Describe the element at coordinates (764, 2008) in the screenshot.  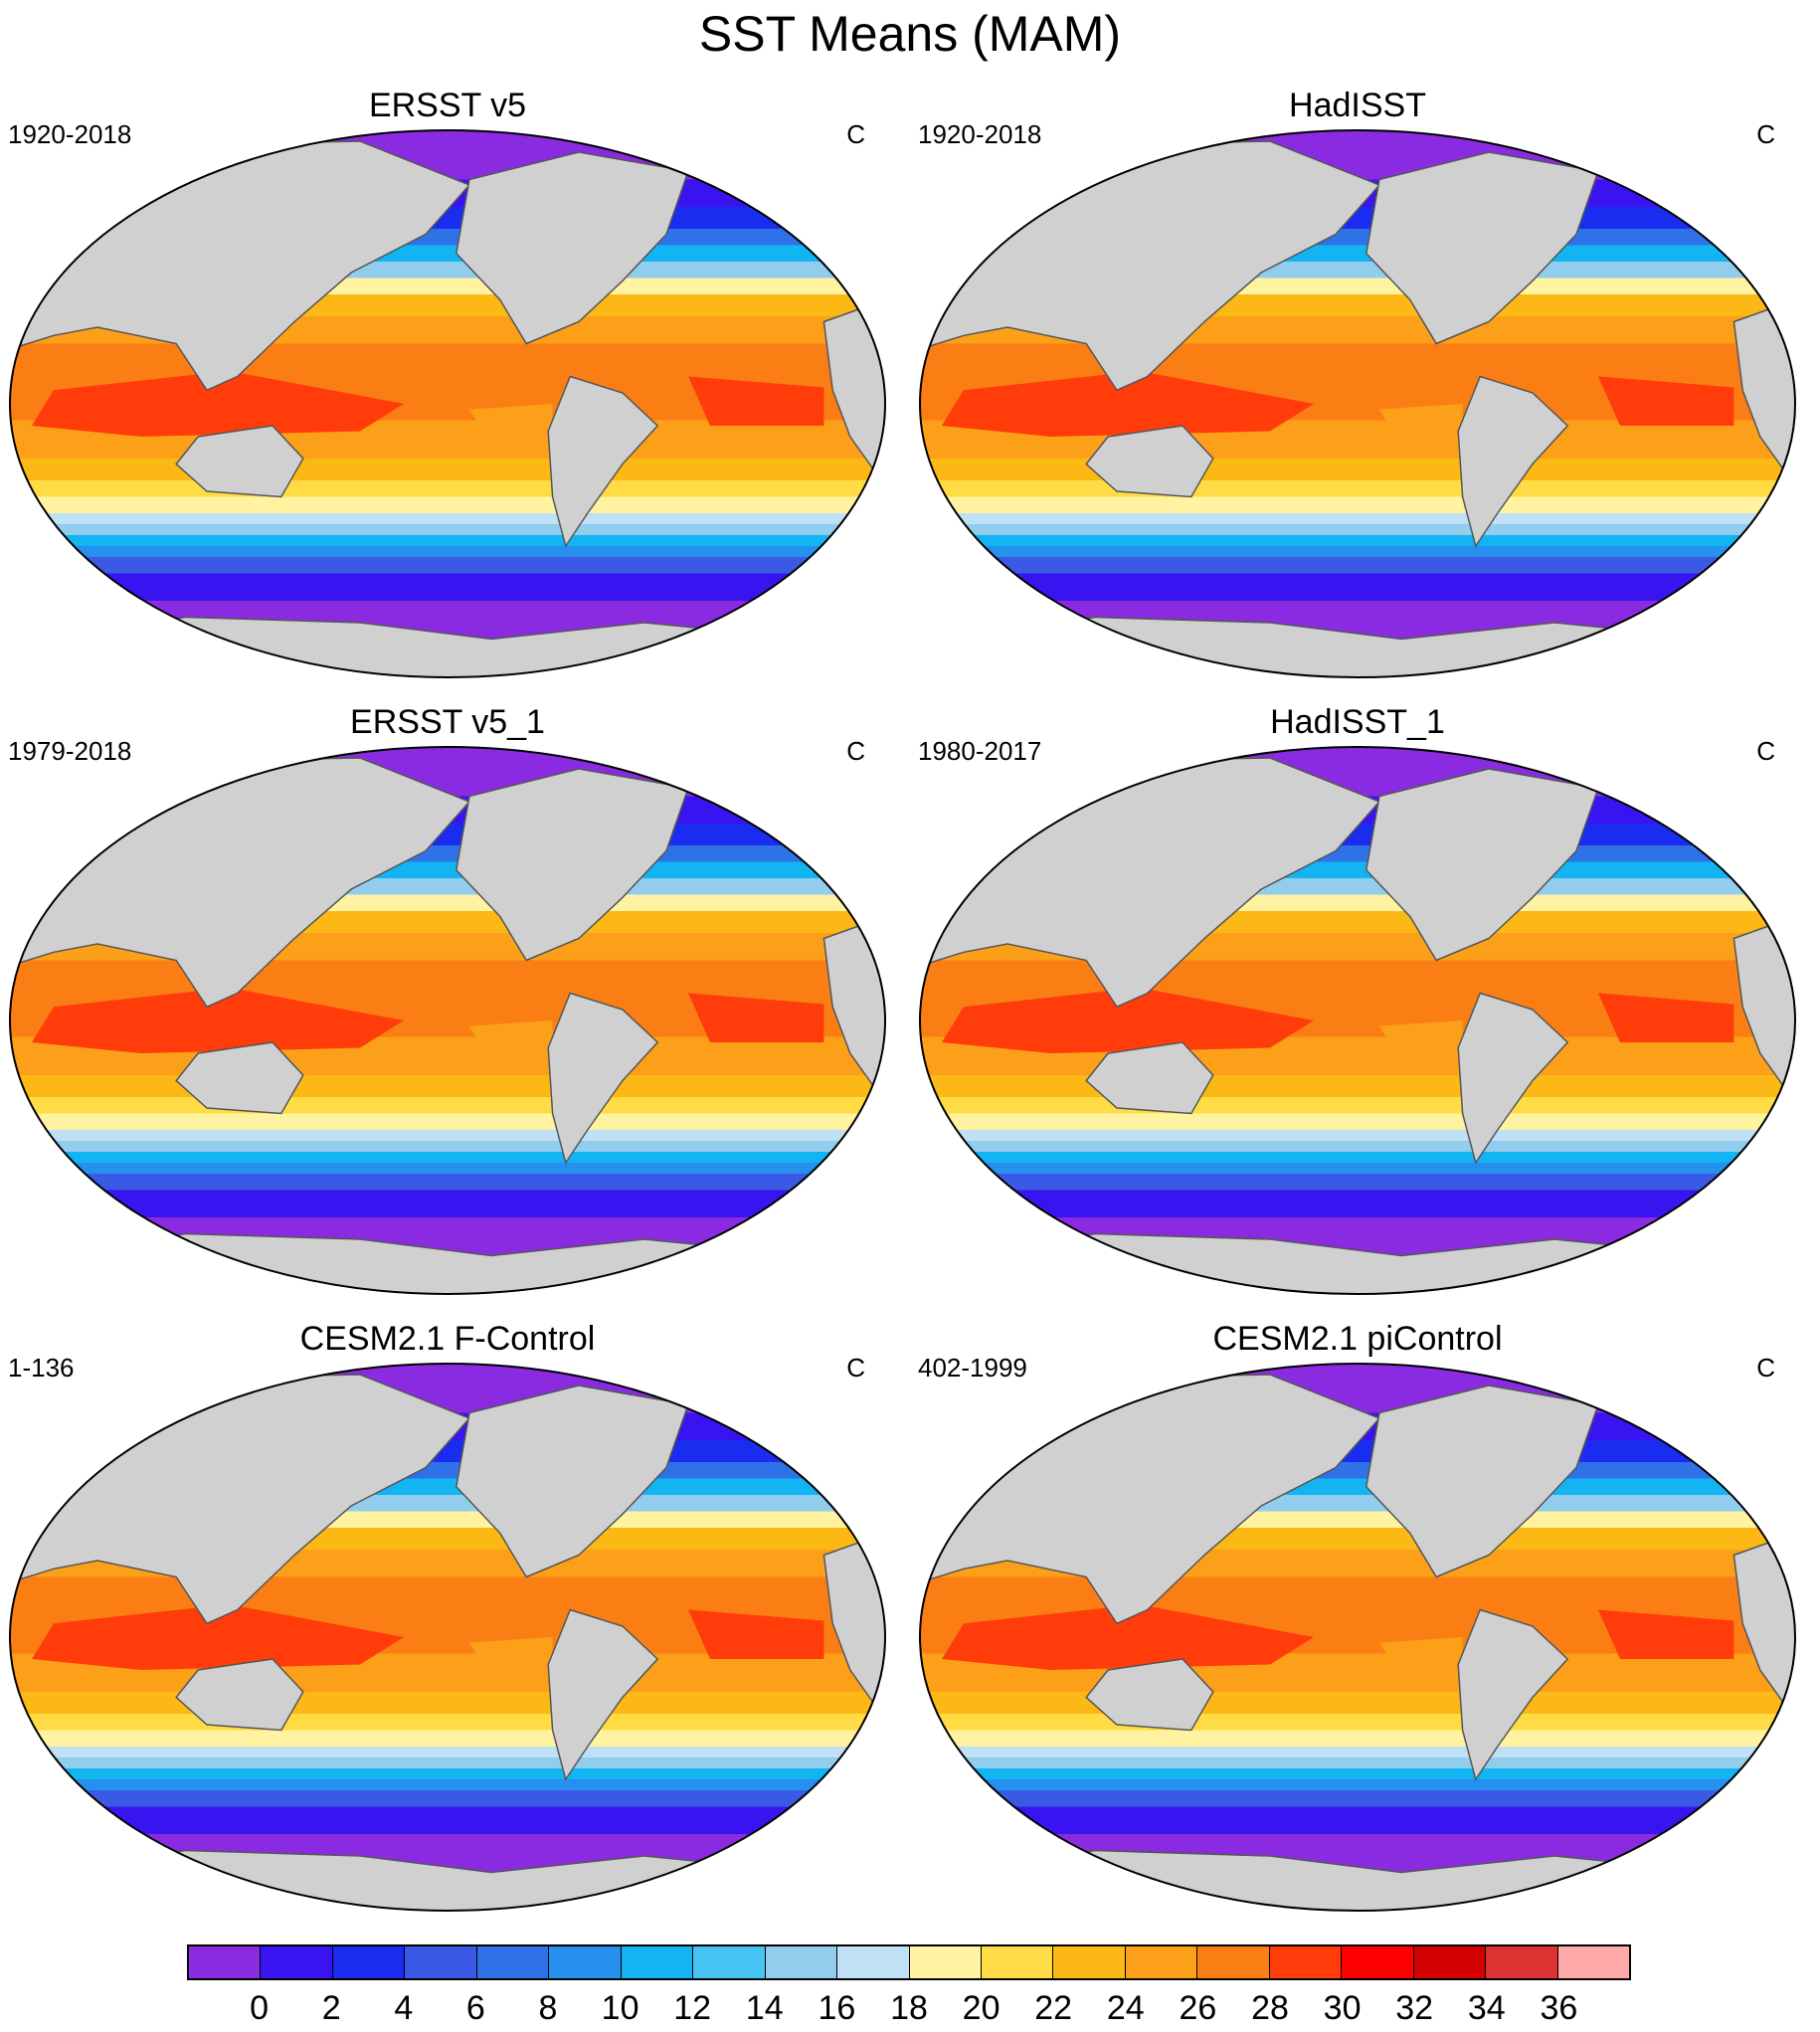
I see `colorbar-tick-label: 14` at that location.